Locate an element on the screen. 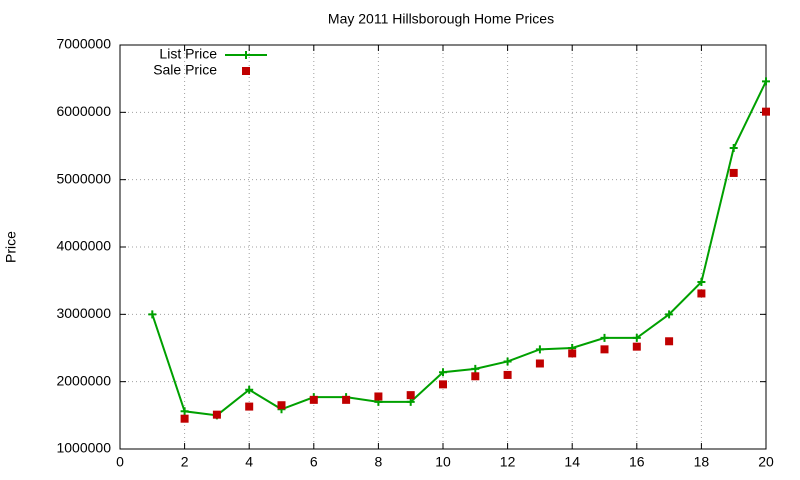 This screenshot has width=800, height=480. y-tick-label: 1000000 is located at coordinates (83, 448).